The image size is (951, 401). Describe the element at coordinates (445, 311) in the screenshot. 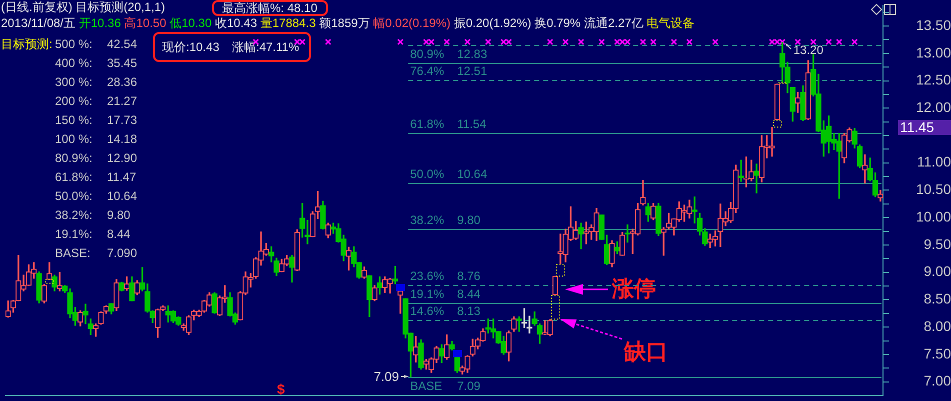

I see `ref-line-label: 14.6% 8.13` at that location.